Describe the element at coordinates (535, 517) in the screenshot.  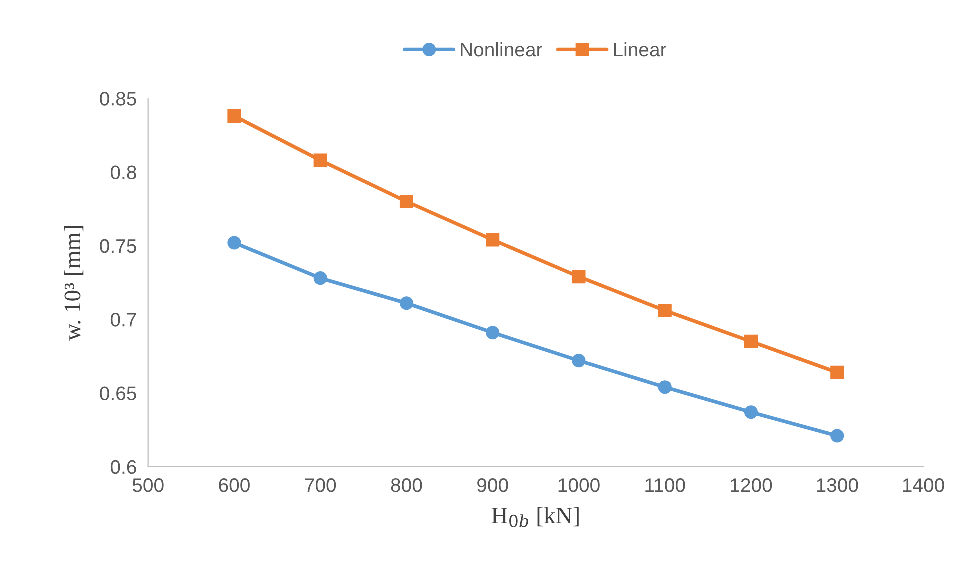
I see `x-axis-title: H$_{0b}$ [kN]` at that location.